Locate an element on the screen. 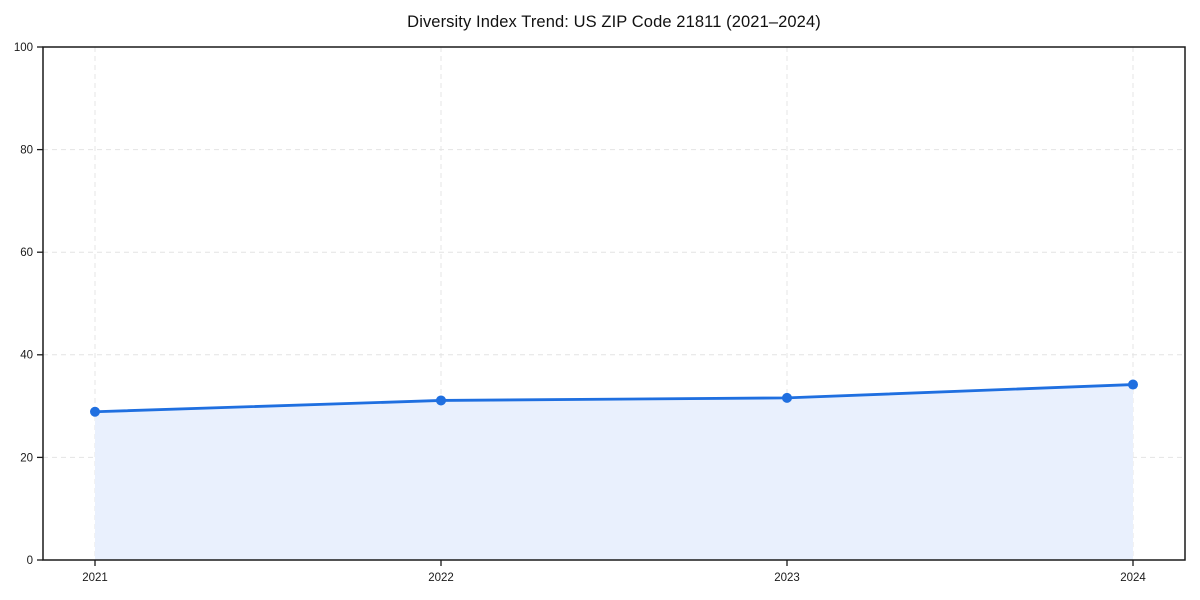 The image size is (1200, 600). y-tick-label-40: 40 is located at coordinates (26, 356).